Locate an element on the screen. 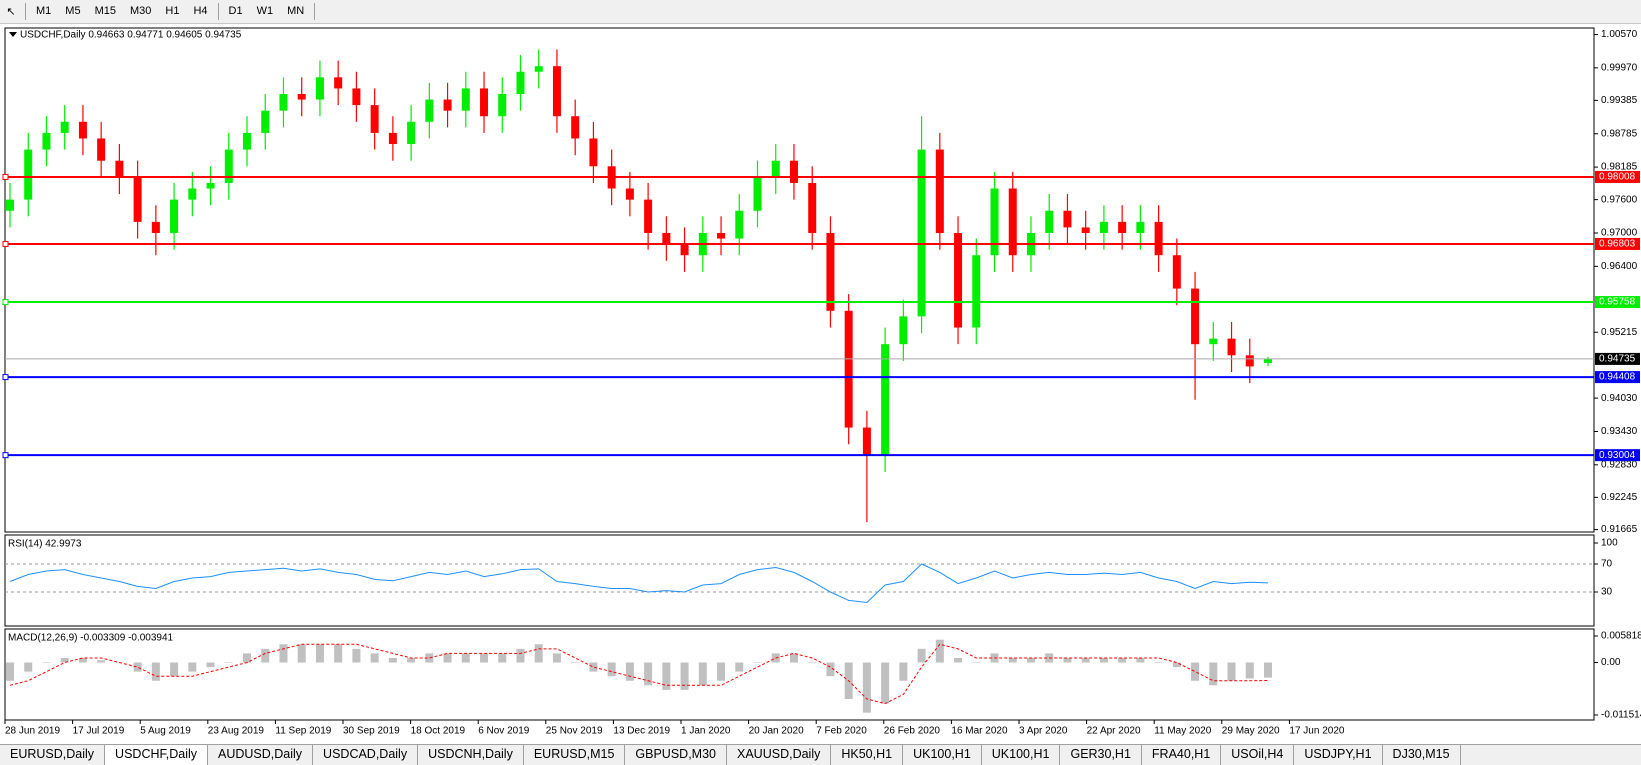  chart-tab: USDJPY,H1 is located at coordinates (1338, 755).